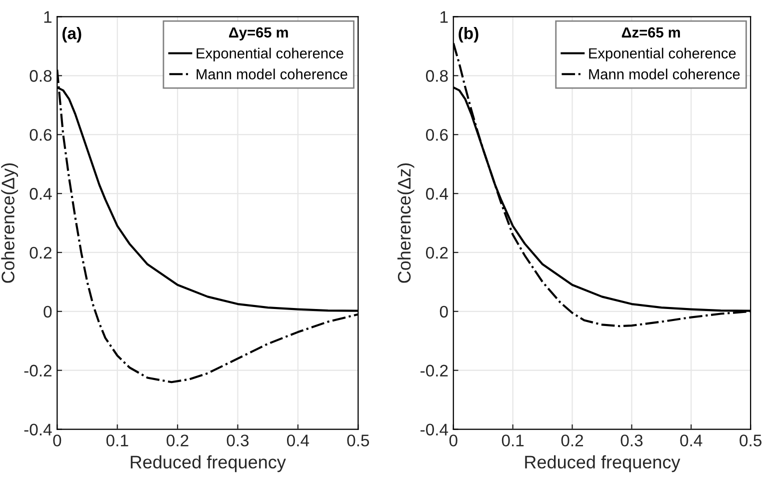 This screenshot has height=477, width=762. I want to click on annotation: (b), so click(468, 35).